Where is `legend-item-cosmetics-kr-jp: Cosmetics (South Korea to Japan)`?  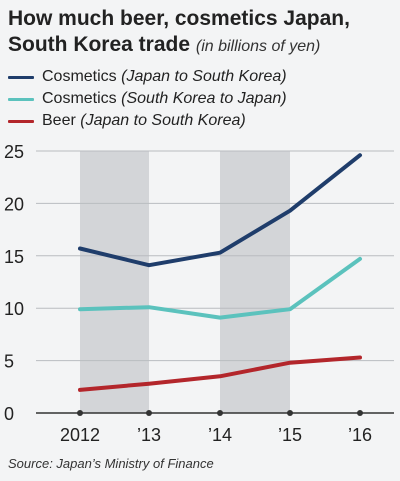
legend-item-cosmetics-kr-jp: Cosmetics (South Korea to Japan) is located at coordinates (147, 99).